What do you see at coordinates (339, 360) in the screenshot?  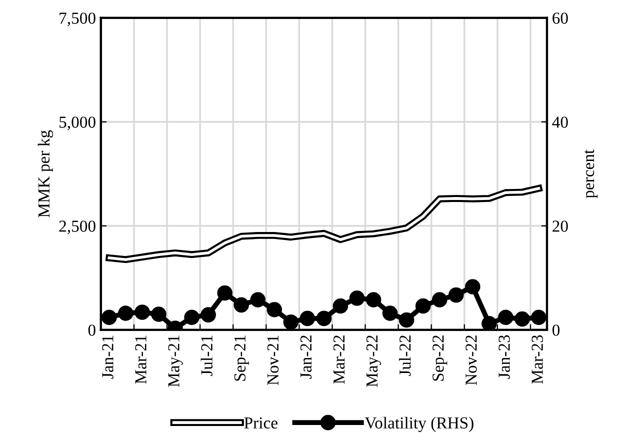 I see `x-tick-label: Mar-22` at bounding box center [339, 360].